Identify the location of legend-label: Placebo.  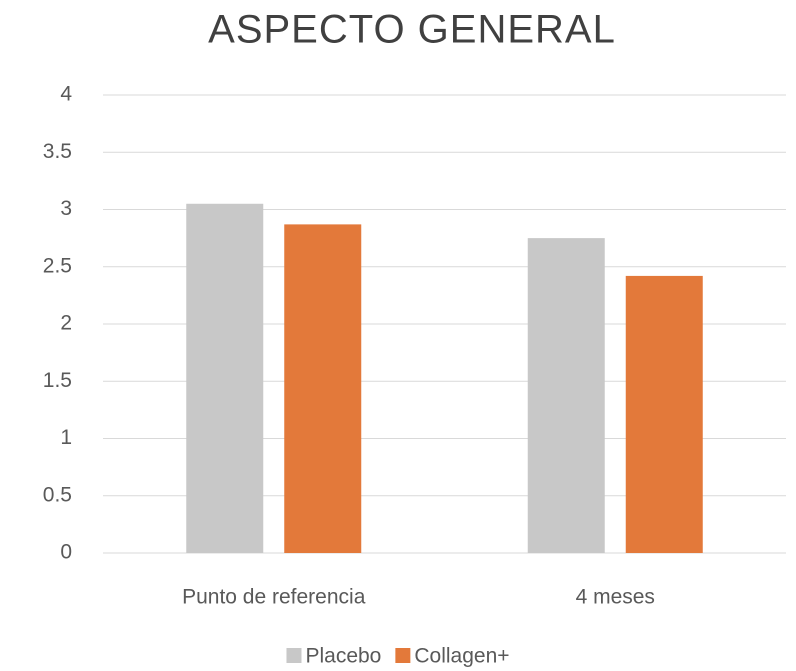
(343, 656).